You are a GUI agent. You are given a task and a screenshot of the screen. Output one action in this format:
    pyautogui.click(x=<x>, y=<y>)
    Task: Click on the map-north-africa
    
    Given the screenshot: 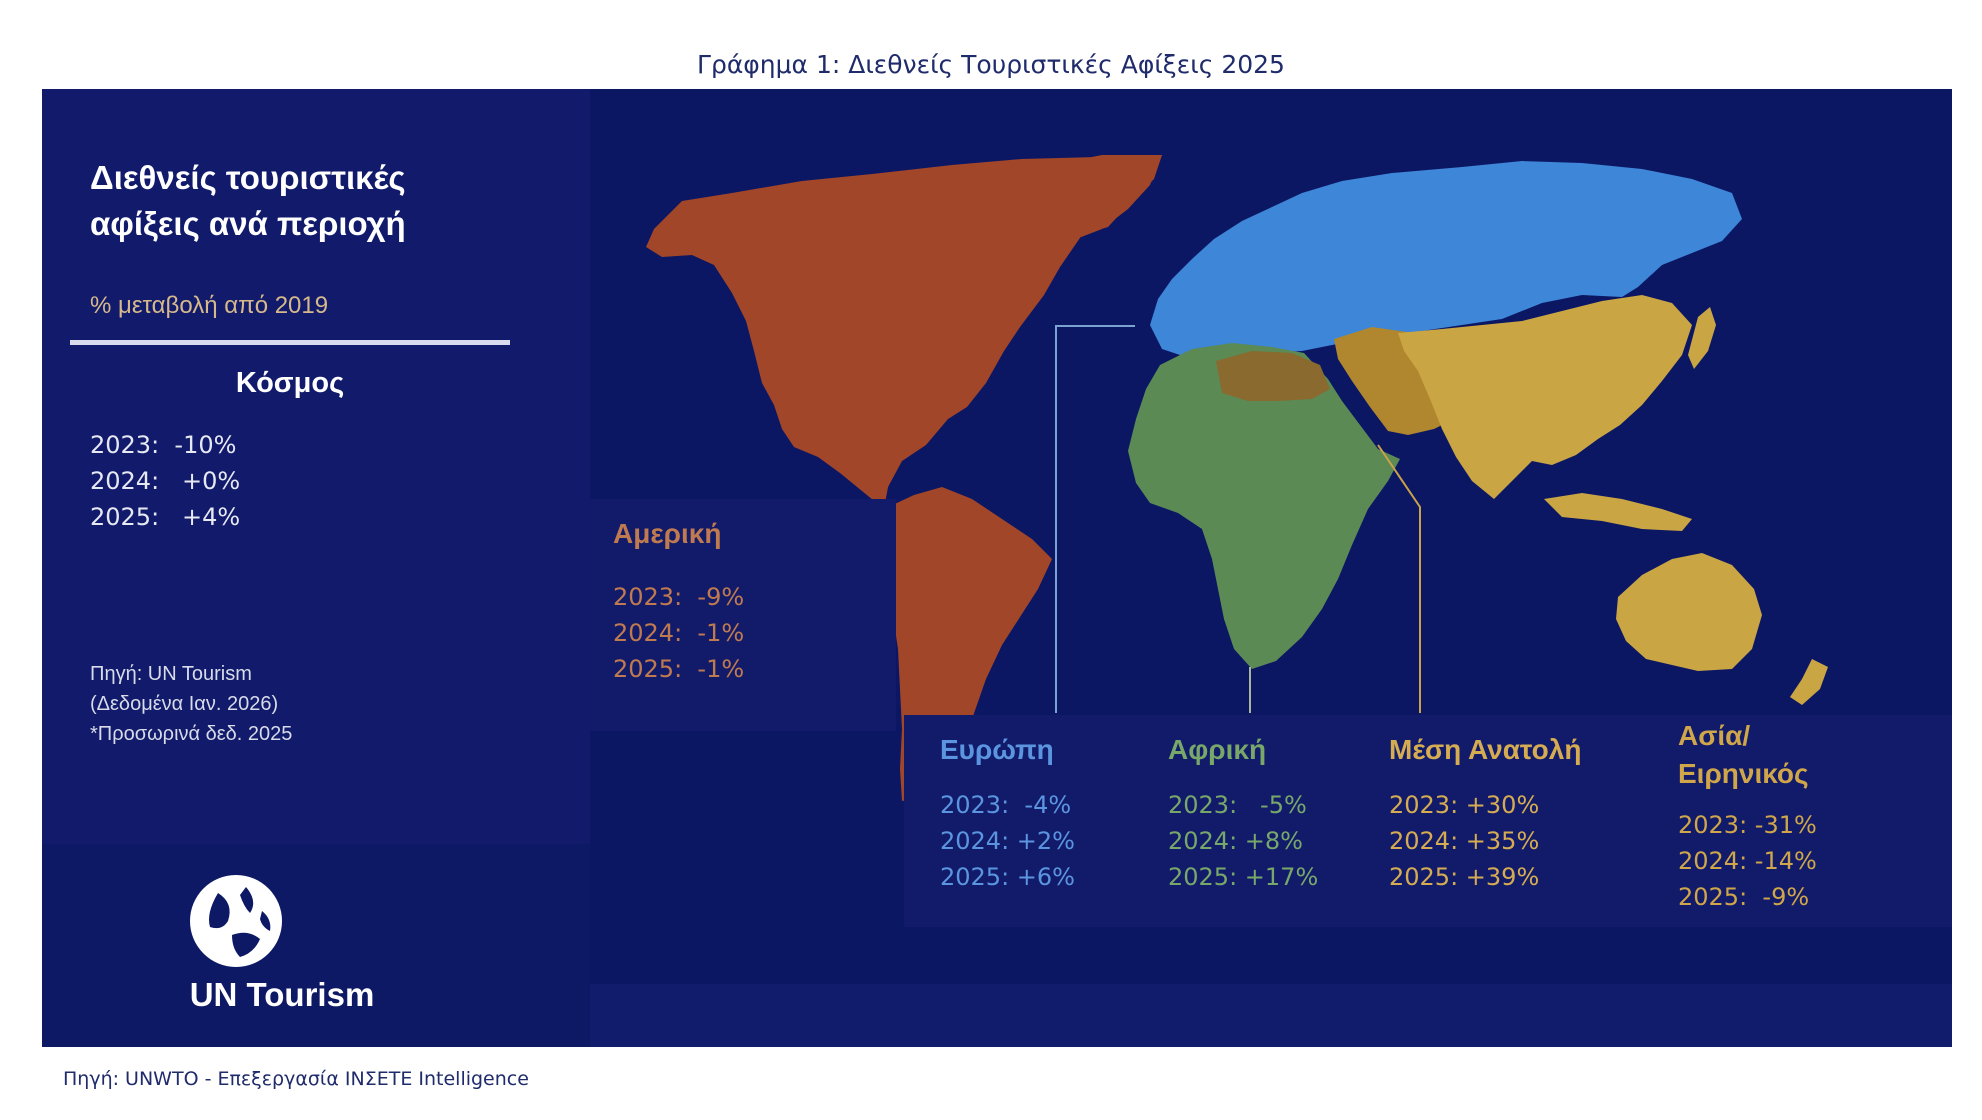 What is the action you would take?
    pyautogui.click(x=1273, y=376)
    